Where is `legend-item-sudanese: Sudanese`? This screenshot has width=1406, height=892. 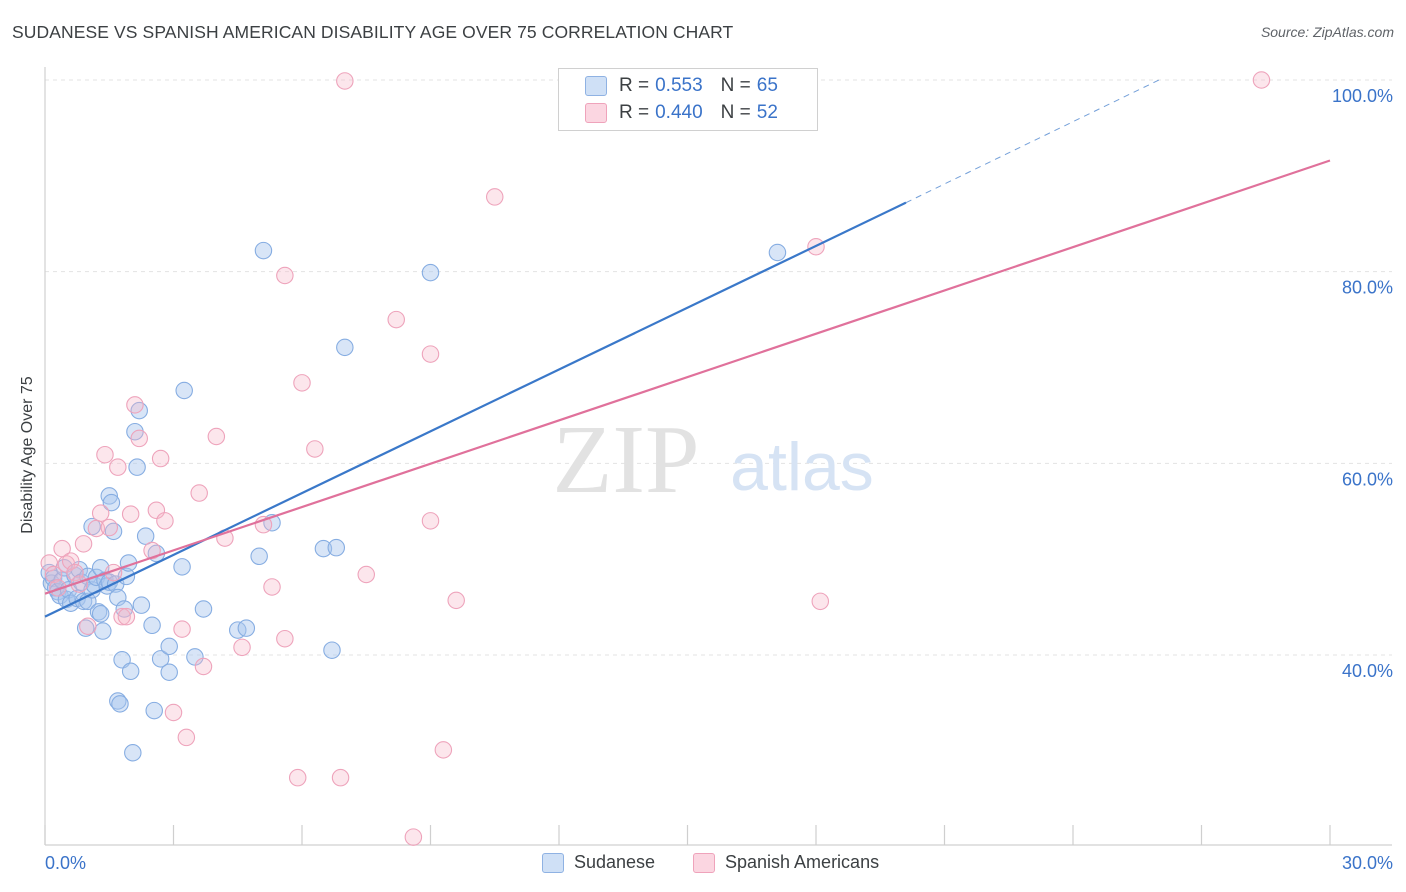 legend-item-sudanese: Sudanese is located at coordinates (598, 862).